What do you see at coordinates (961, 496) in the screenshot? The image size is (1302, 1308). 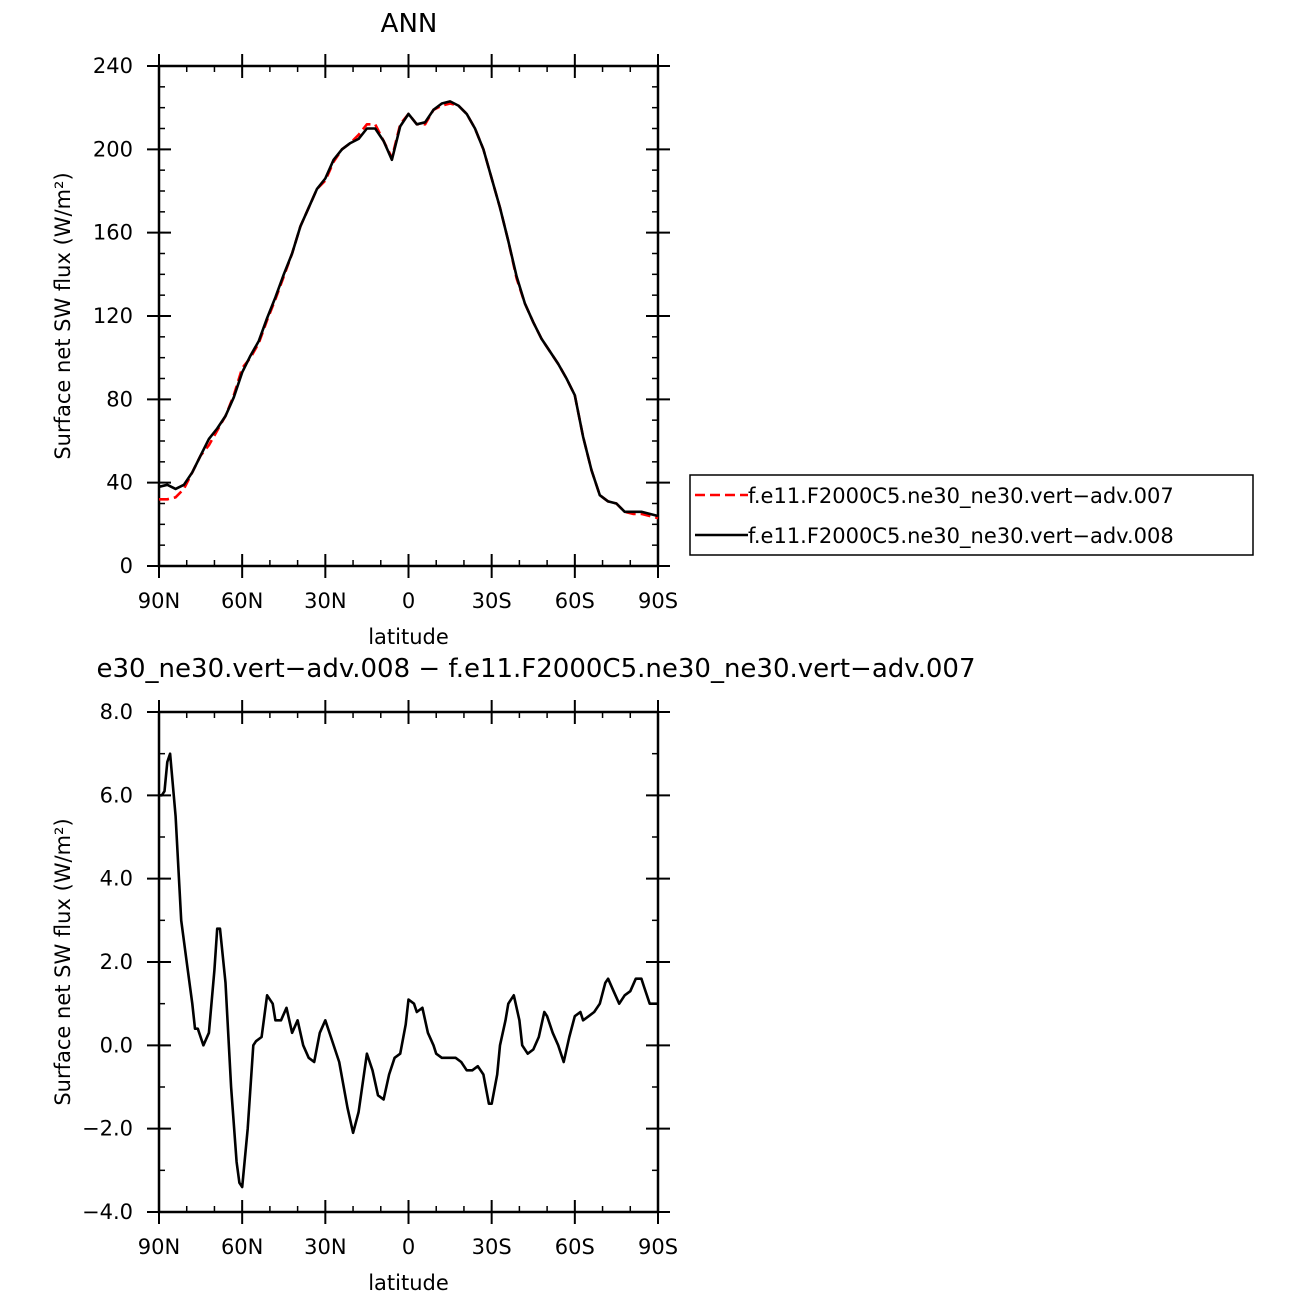 I see `legend-entry: f.e11.F2000C5.ne30_ne30.vert−adv.007` at bounding box center [961, 496].